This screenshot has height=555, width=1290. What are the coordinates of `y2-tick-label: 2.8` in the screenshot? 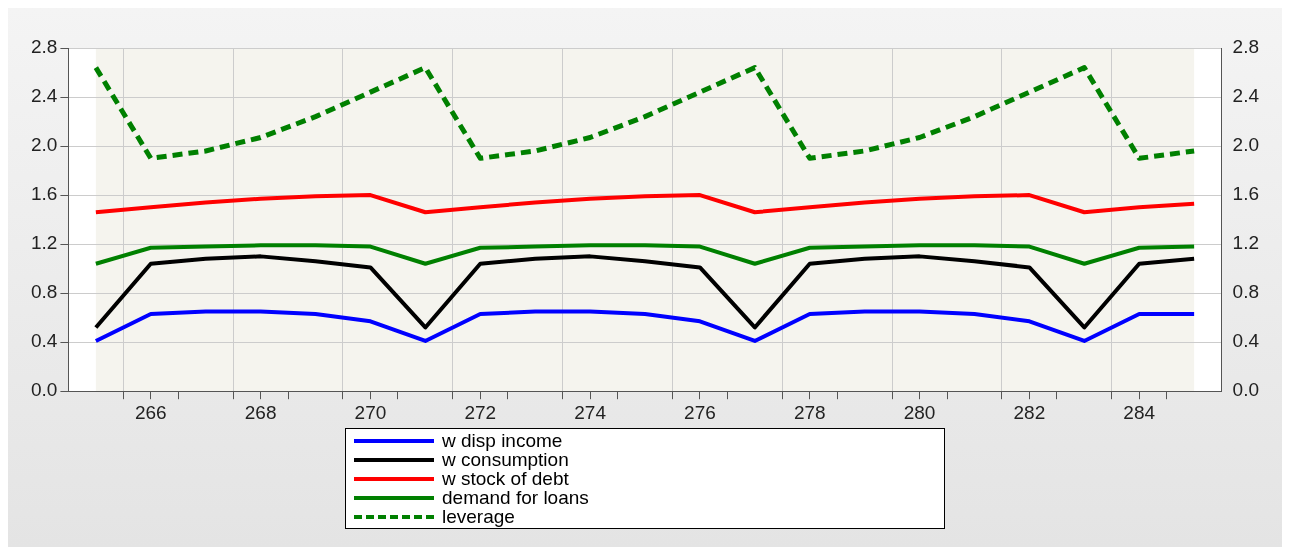 It's located at (1246, 47).